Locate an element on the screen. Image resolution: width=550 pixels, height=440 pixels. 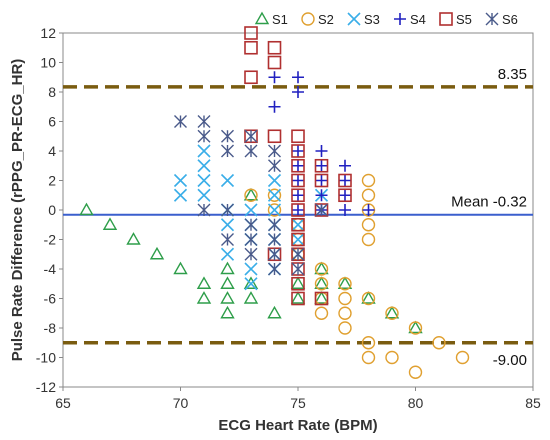
y-tick-label: -2 is located at coordinates (50, 240).